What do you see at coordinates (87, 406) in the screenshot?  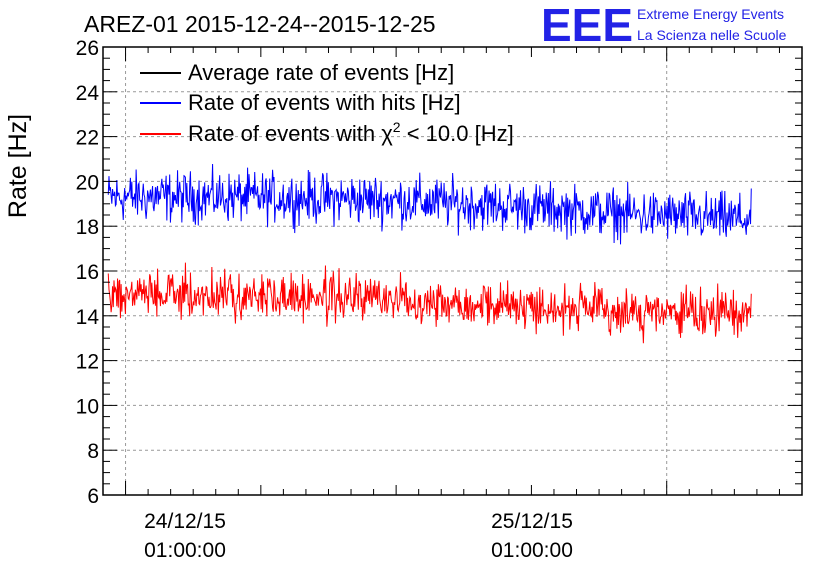 I see `y-tick-label: 10` at bounding box center [87, 406].